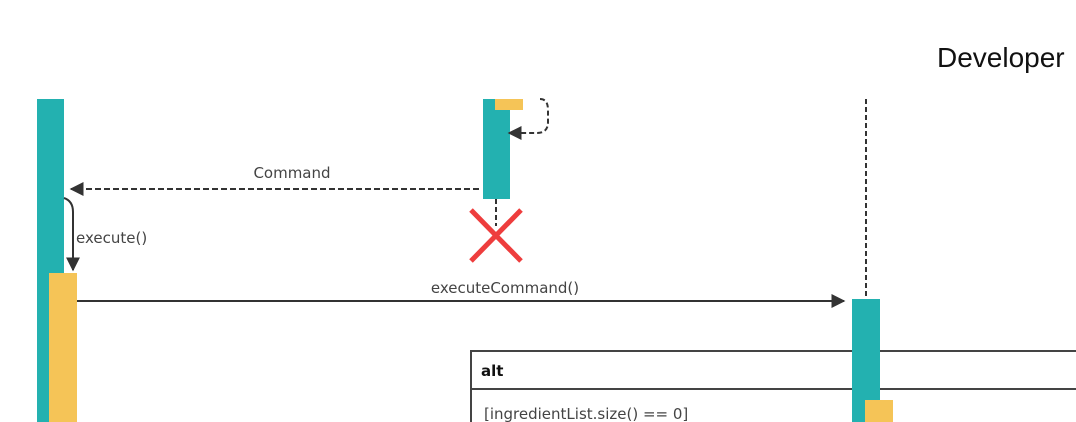  What do you see at coordinates (71, 234) in the screenshot?
I see `execute-arrow` at bounding box center [71, 234].